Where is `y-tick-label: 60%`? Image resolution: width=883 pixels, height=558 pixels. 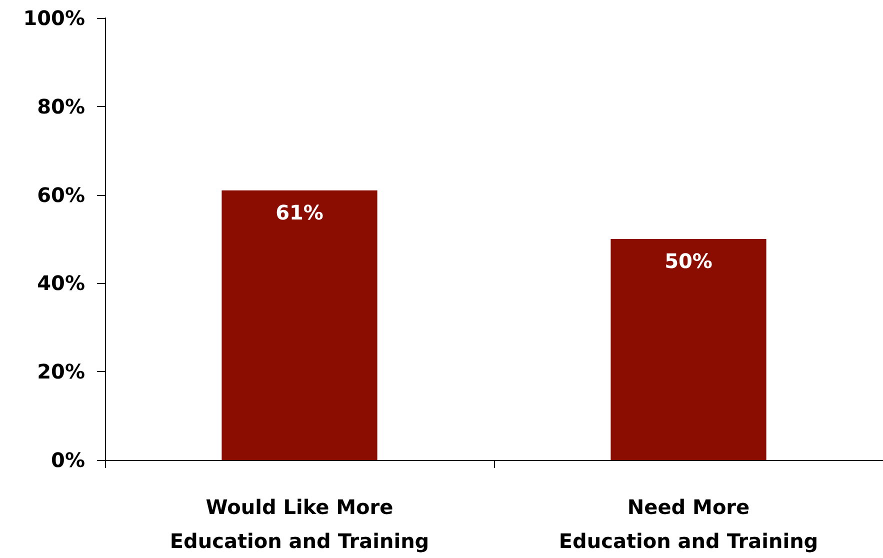 y-tick-label: 60% is located at coordinates (61, 194).